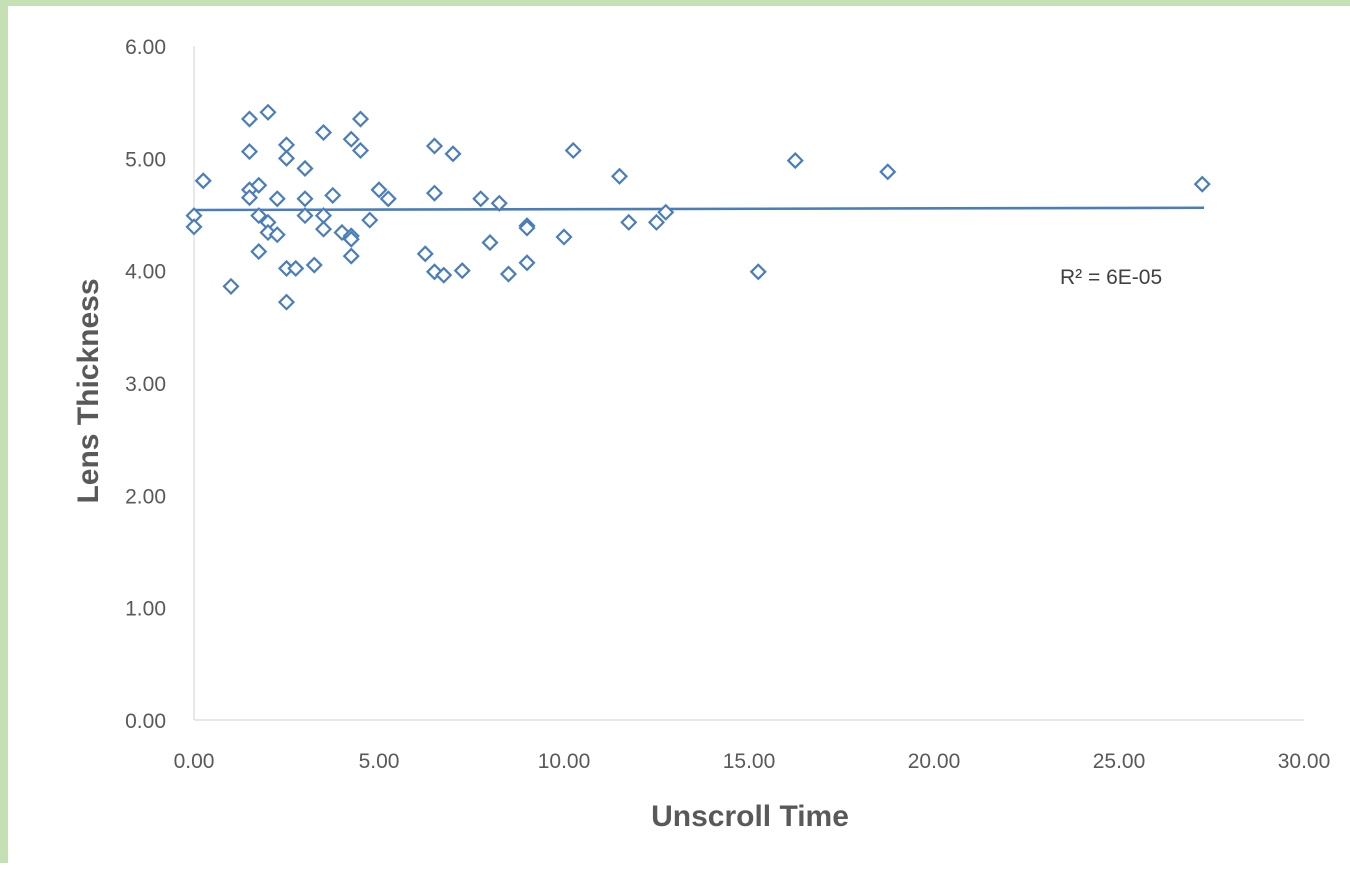 This screenshot has width=1350, height=869. What do you see at coordinates (145, 496) in the screenshot?
I see `y-tick-label: 2.00` at bounding box center [145, 496].